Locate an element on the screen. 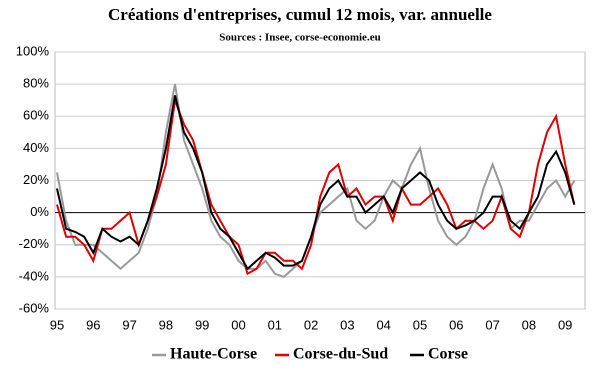 This screenshot has height=372, width=600. y-tick-label: 40% is located at coordinates (36, 147).